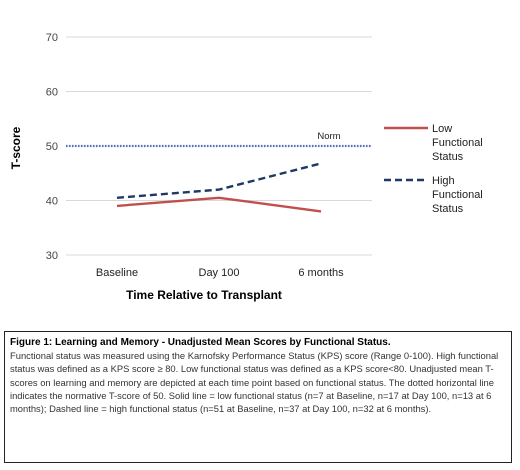  What do you see at coordinates (328, 136) in the screenshot?
I see `norm-label: Norm` at bounding box center [328, 136].